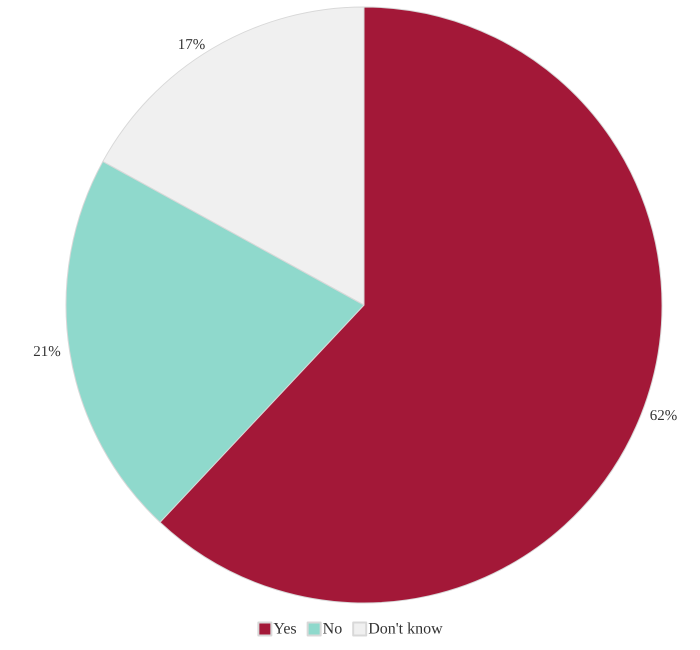 The image size is (700, 650). Describe the element at coordinates (664, 416) in the screenshot. I see `data-label: 62%` at that location.